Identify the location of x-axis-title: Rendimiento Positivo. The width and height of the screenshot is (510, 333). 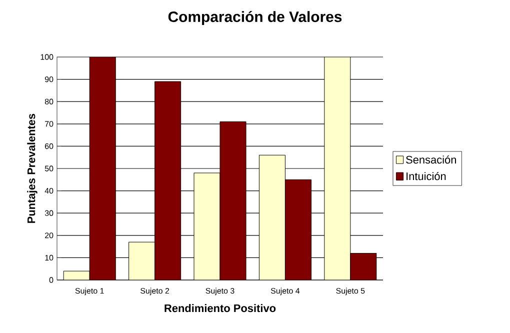
(220, 308).